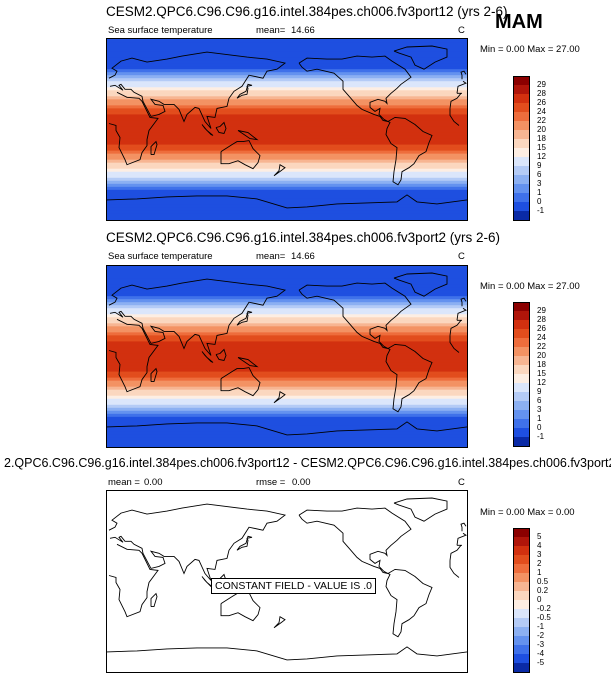 This screenshot has width=611, height=681. I want to click on colorbar-tick-label: 20, so click(541, 129).